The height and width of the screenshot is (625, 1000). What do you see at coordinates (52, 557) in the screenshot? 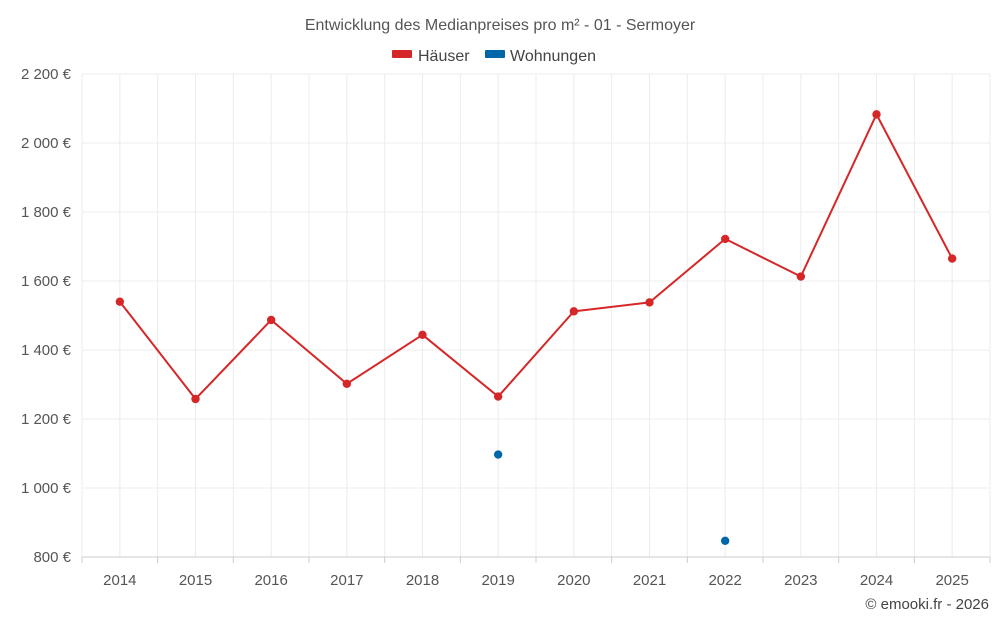
I see `y-tick-label: 800 €` at bounding box center [52, 557].